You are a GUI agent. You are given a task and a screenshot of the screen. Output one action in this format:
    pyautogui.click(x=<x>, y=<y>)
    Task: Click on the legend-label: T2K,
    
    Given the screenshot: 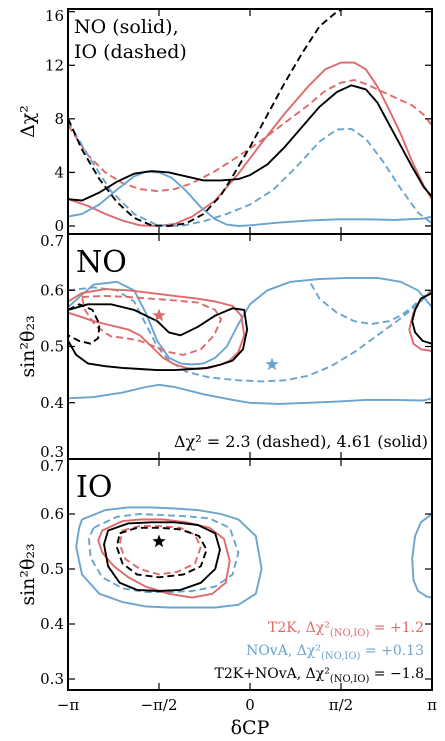 What is the action you would take?
    pyautogui.click(x=287, y=628)
    